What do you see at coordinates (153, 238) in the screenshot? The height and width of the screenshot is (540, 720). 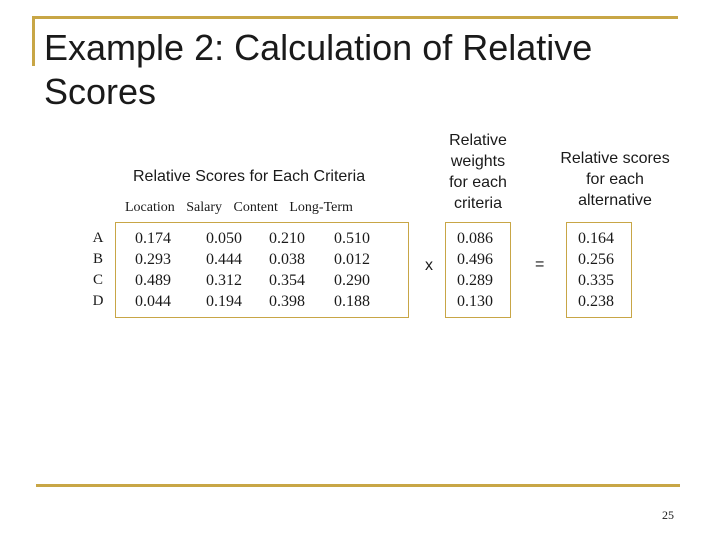 I see `score-cell: 0.174` at bounding box center [153, 238].